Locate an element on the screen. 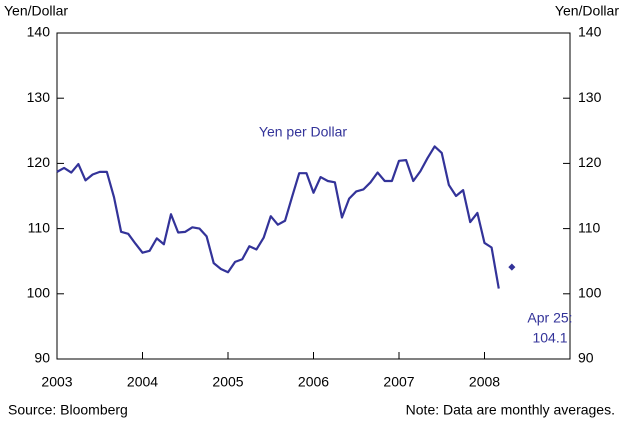 The width and height of the screenshot is (623, 425). point-marker is located at coordinates (512, 267).